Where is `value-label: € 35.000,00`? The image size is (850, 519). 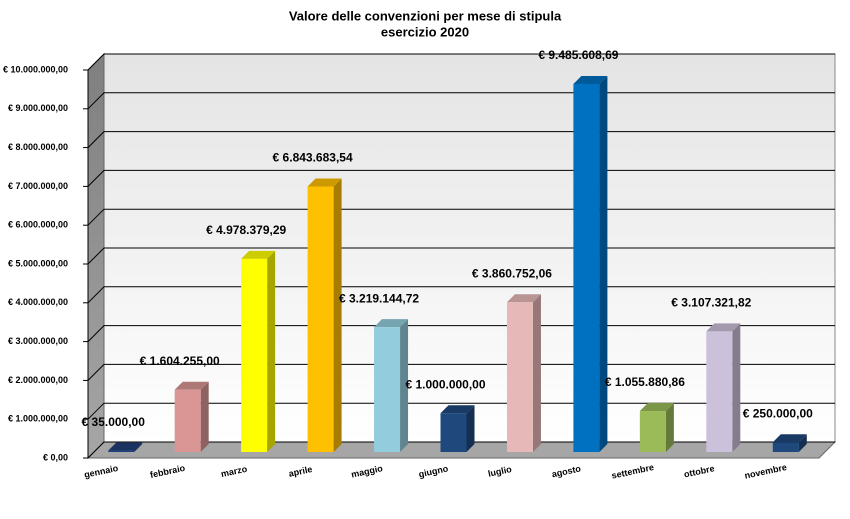 value-label: € 35.000,00 is located at coordinates (114, 422).